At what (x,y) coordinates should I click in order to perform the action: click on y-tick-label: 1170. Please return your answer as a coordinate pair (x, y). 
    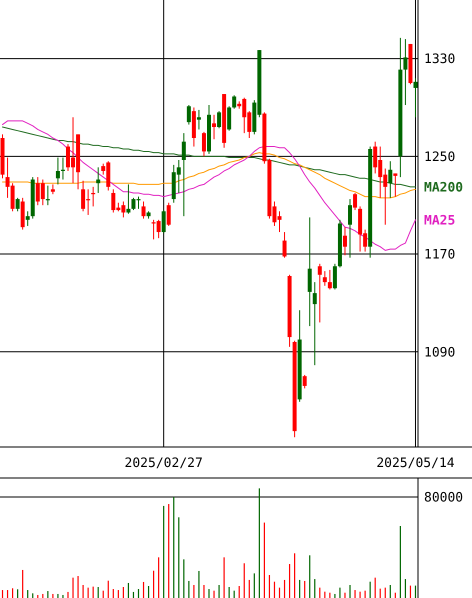
    Looking at the image, I should click on (440, 255).